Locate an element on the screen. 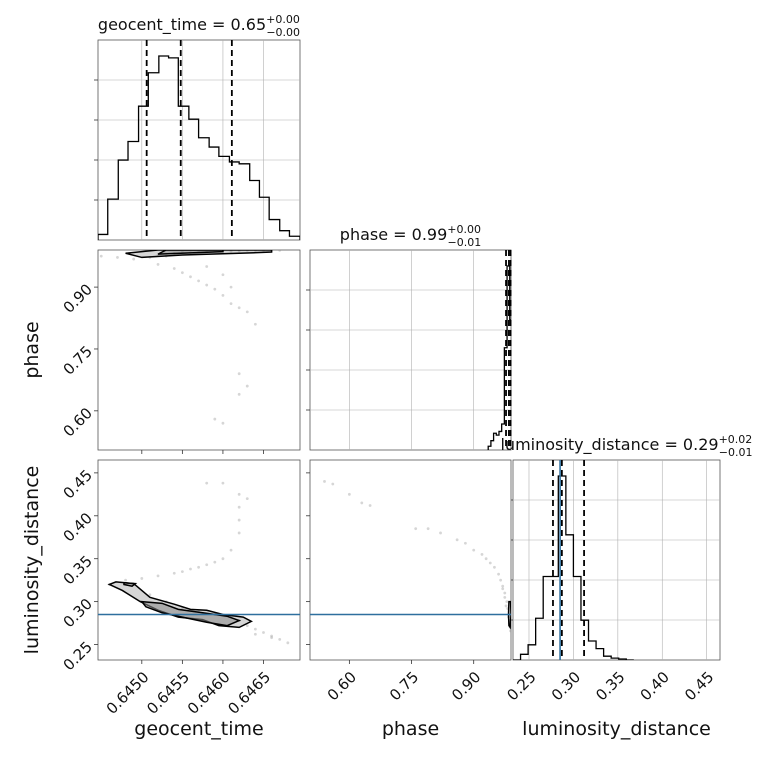 The width and height of the screenshot is (760, 760). x-axis-label-geocent_time: geocent_time is located at coordinates (198, 729).